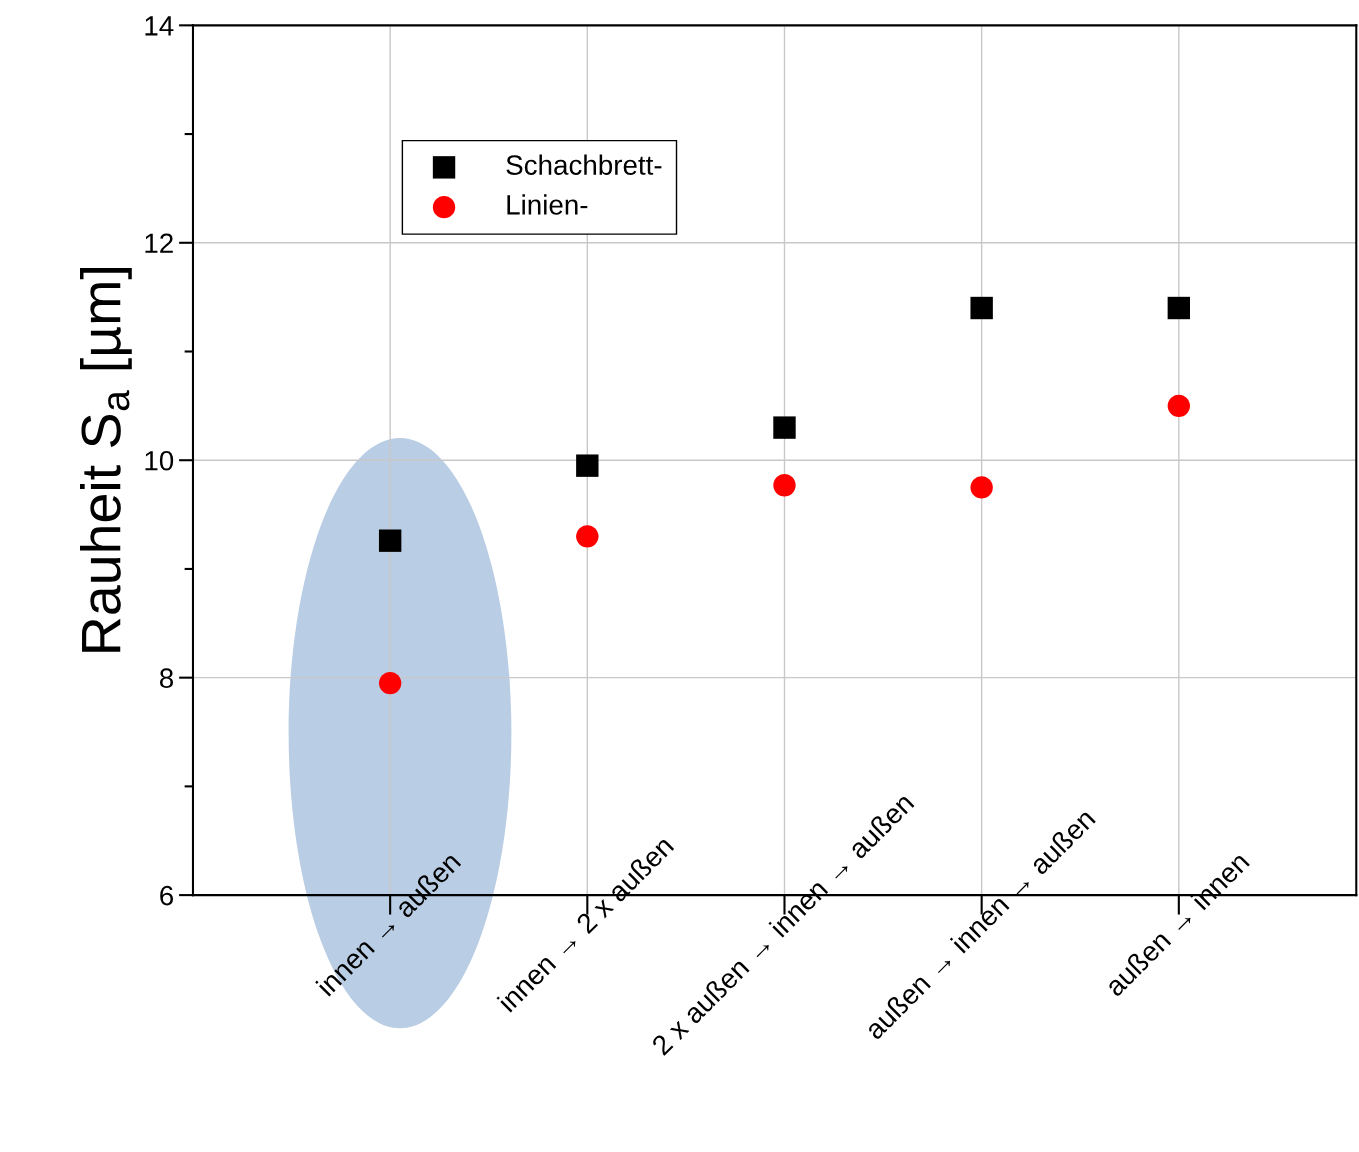 Image resolution: width=1359 pixels, height=1152 pixels. I want to click on y-tick-label: 12, so click(159, 243).